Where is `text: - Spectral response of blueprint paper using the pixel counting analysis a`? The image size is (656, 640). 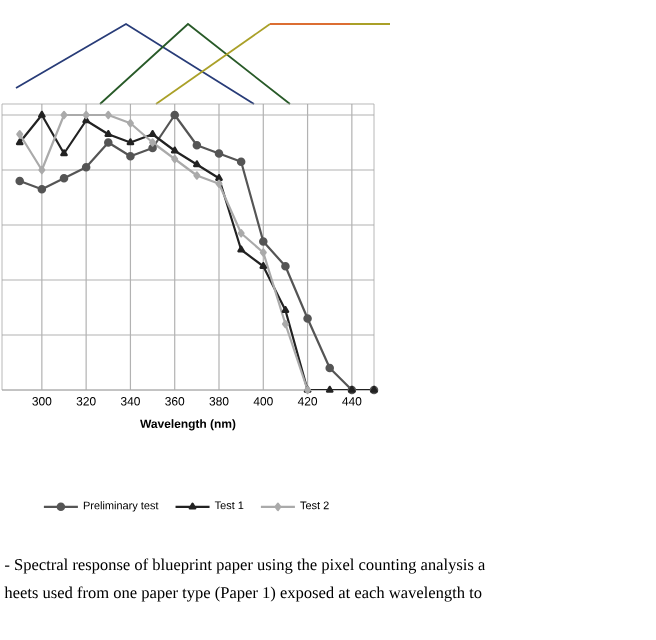
text: - Spectral response of blueprint paper using the pixel counting analysis a is located at coordinates (245, 566).